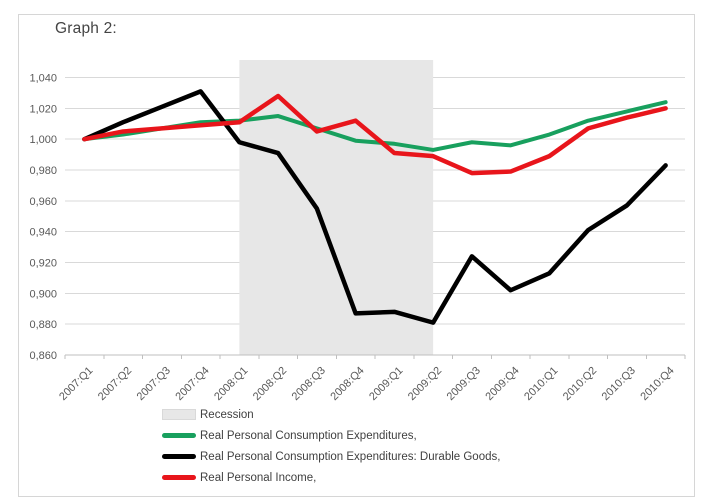 This screenshot has height=500, width=702. I want to click on x-tick-label: 2007:Q4, so click(192, 384).